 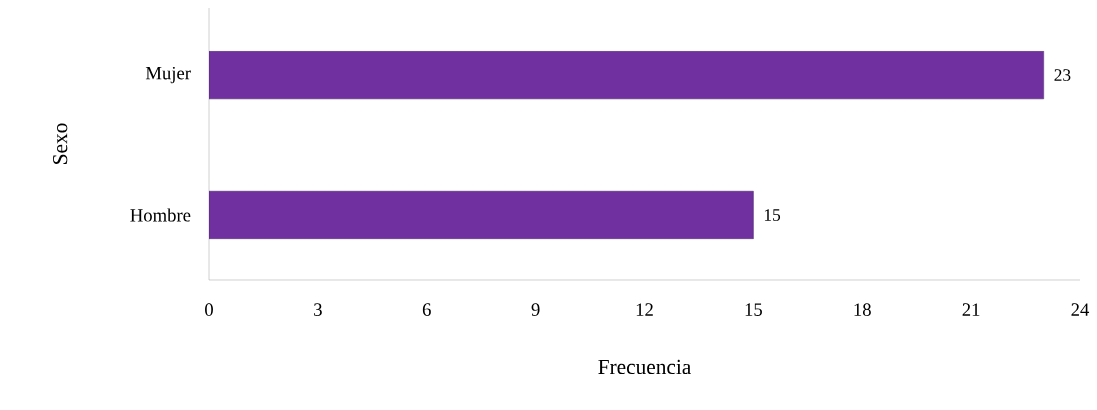 What do you see at coordinates (645, 367) in the screenshot?
I see `x-axis-title: Frecuencia` at bounding box center [645, 367].